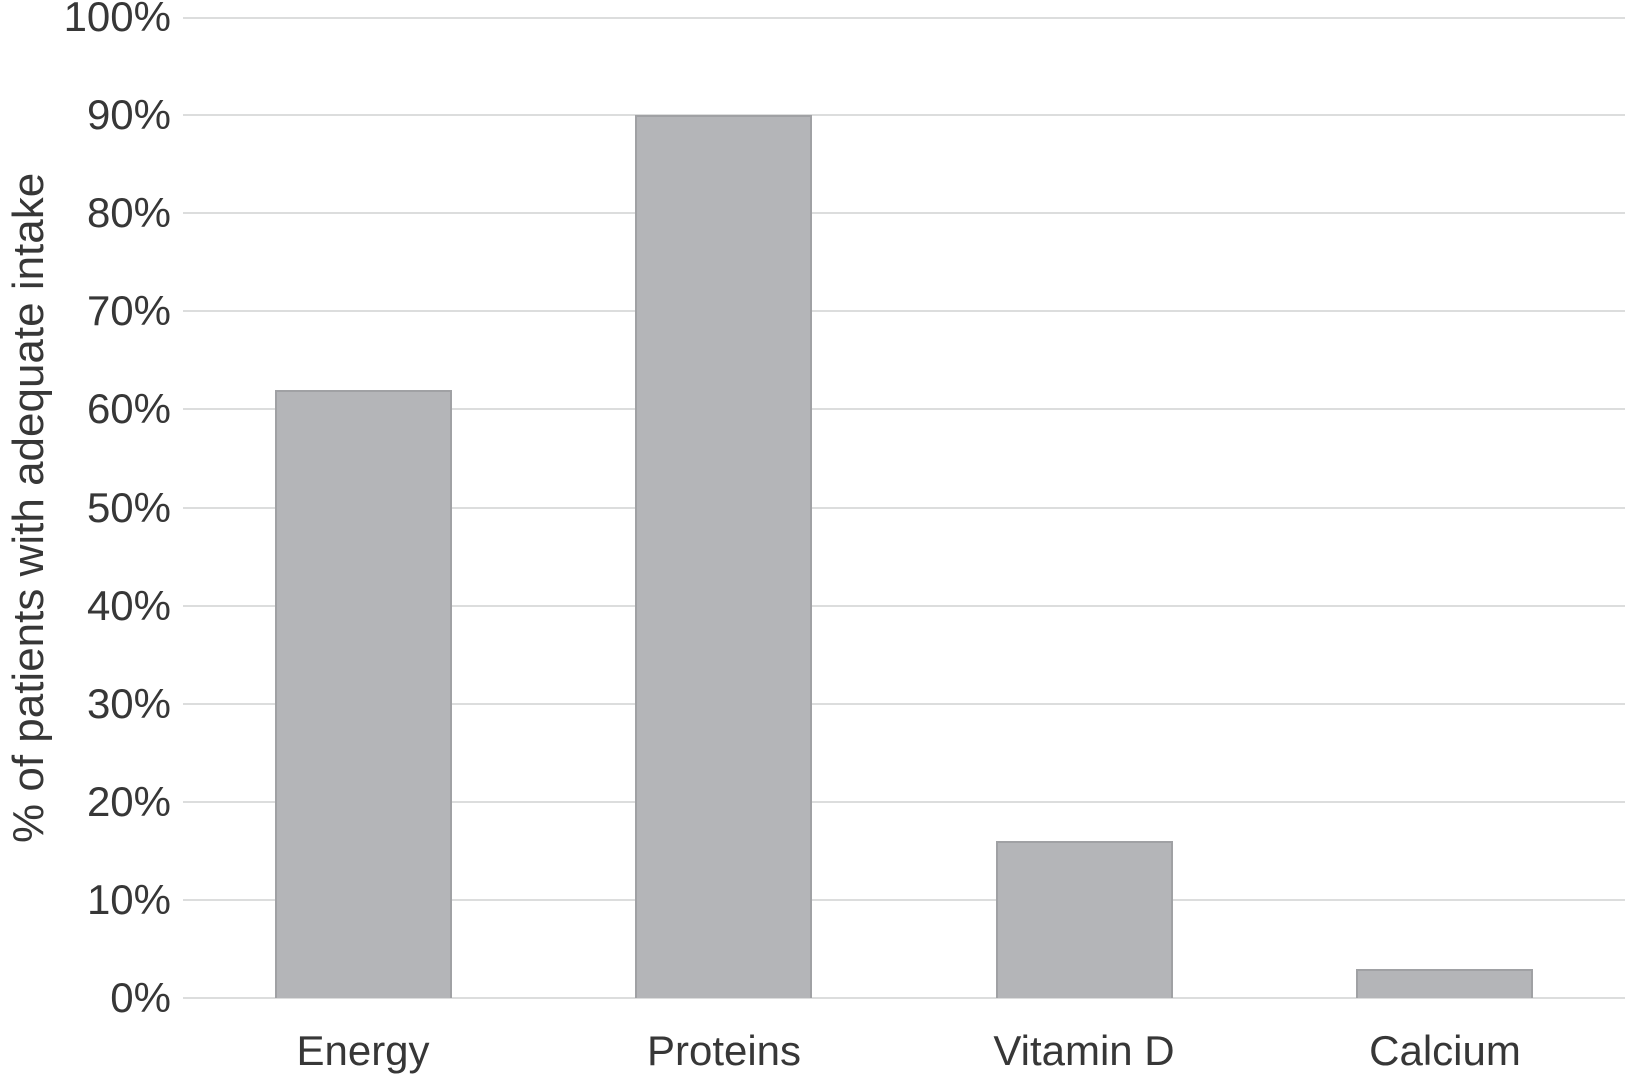 The image size is (1625, 1076). I want to click on bar-vitamin-d, so click(1084, 919).